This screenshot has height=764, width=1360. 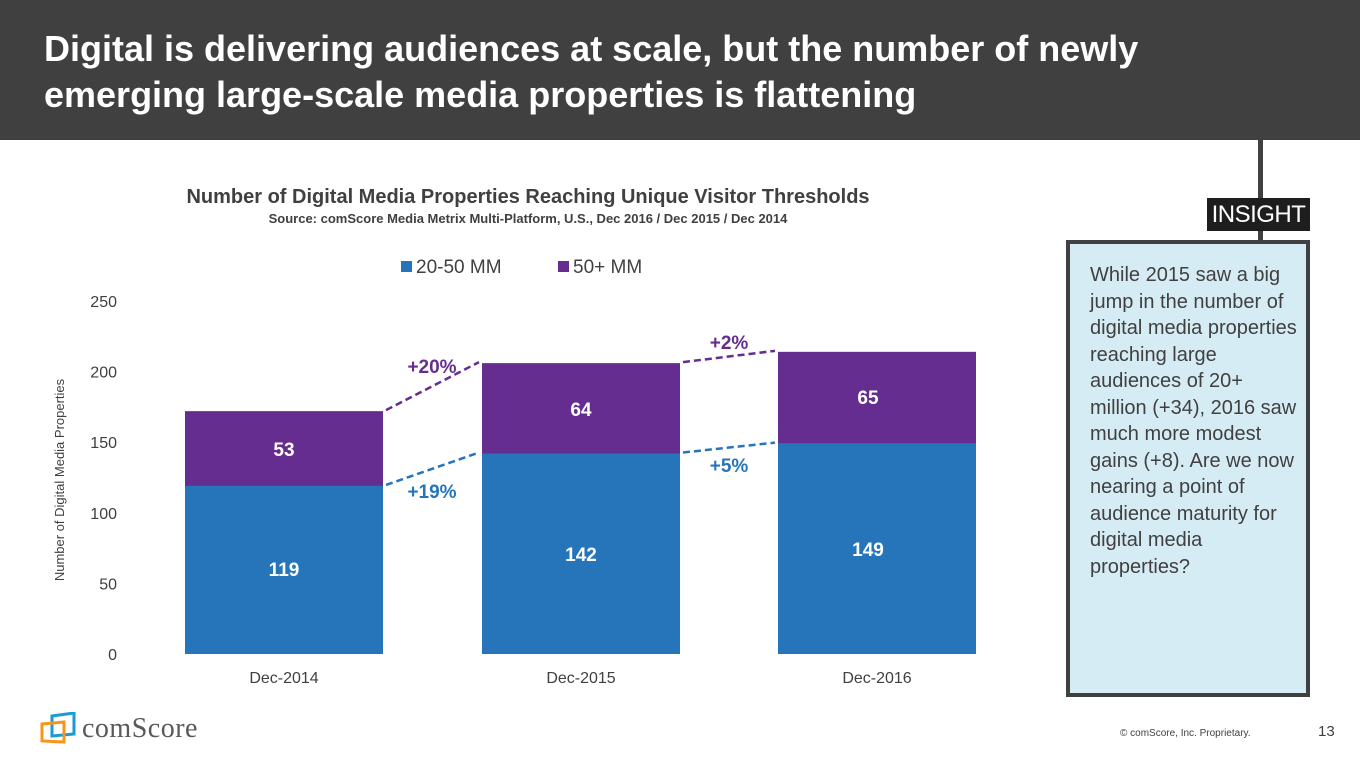 I want to click on comscore-logo-icon, so click(x=58, y=728).